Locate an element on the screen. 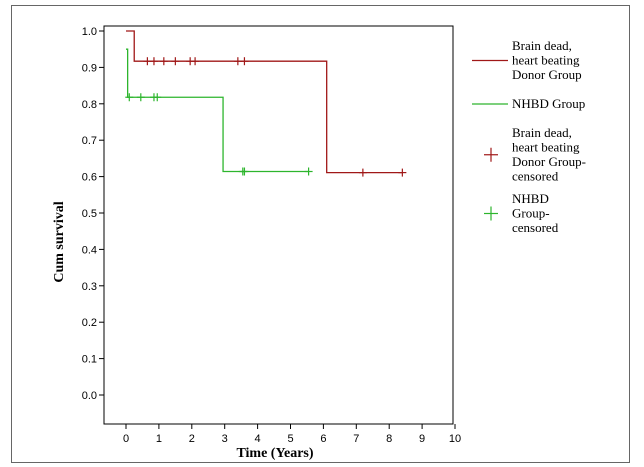 The height and width of the screenshot is (467, 644). x-tick-label: 1 is located at coordinates (159, 439).